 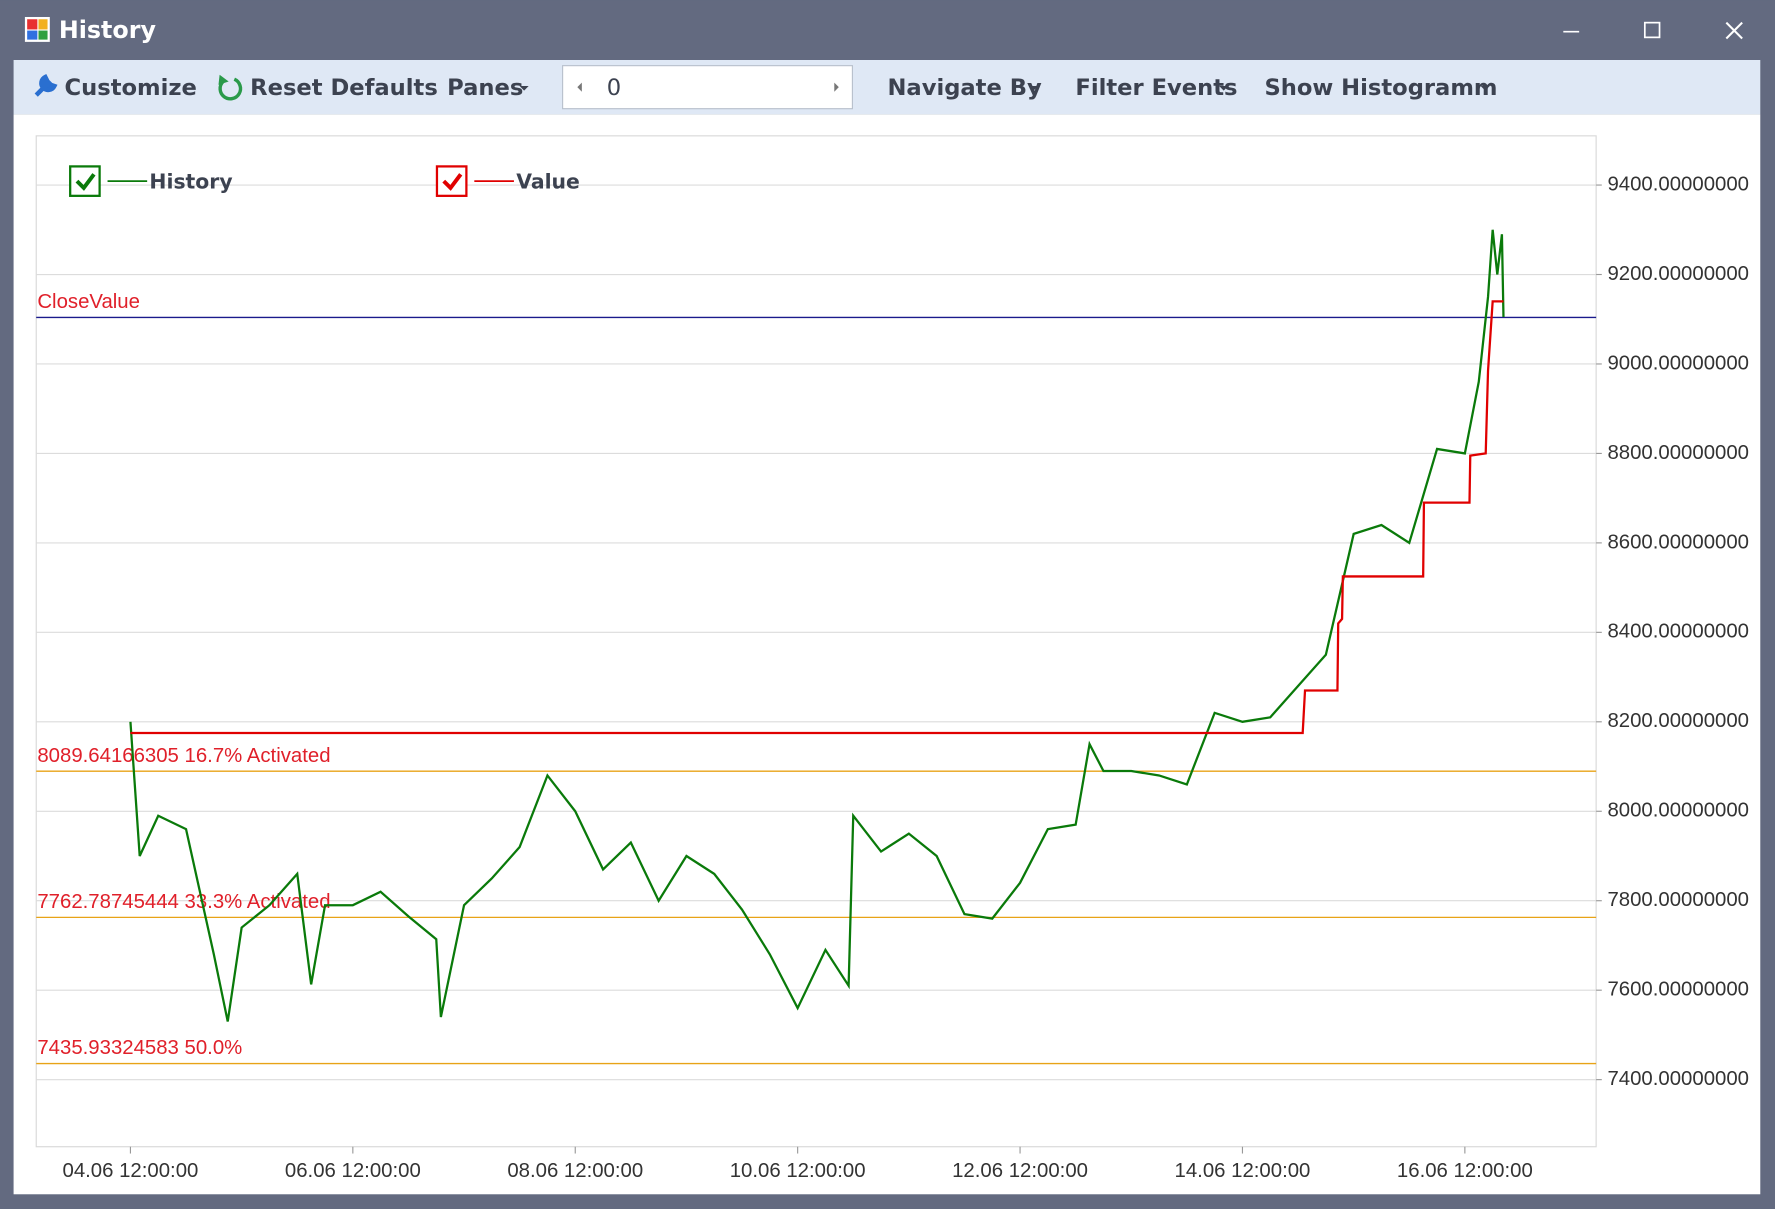 I want to click on y-tick-label: 9200.00000000, so click(x=1678, y=274).